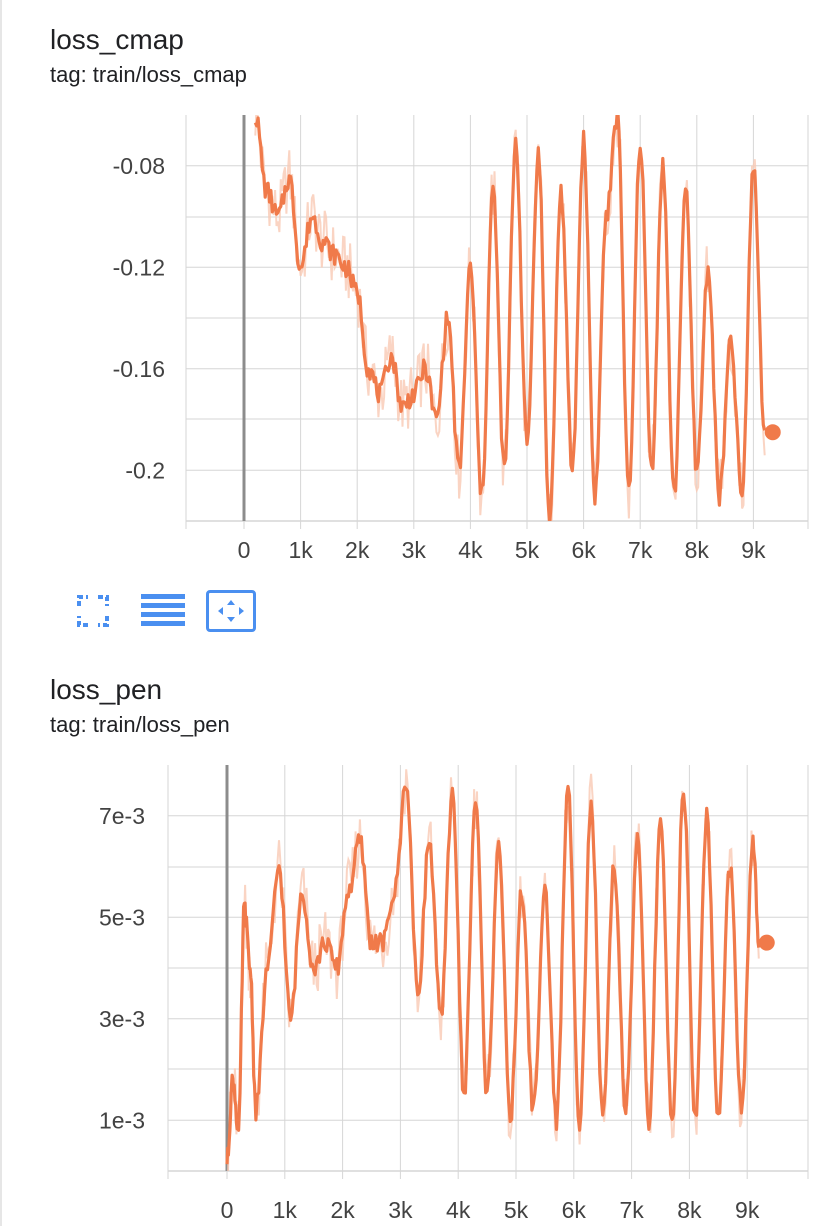 This screenshot has width=814, height=1226. I want to click on data-table-icon, so click(163, 610).